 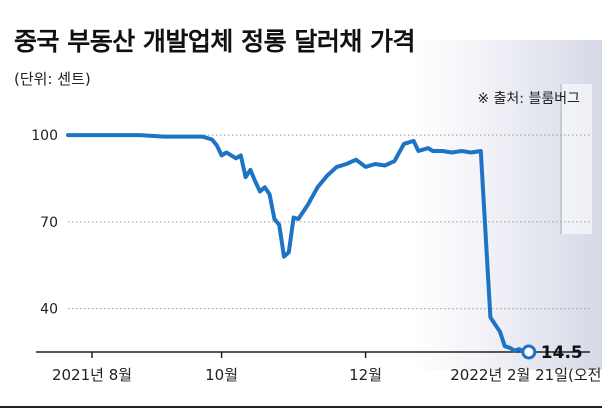 What do you see at coordinates (215, 41) in the screenshot?
I see `chart-title: 중국 부동산 개발업체 정롱 달러채 가격` at bounding box center [215, 41].